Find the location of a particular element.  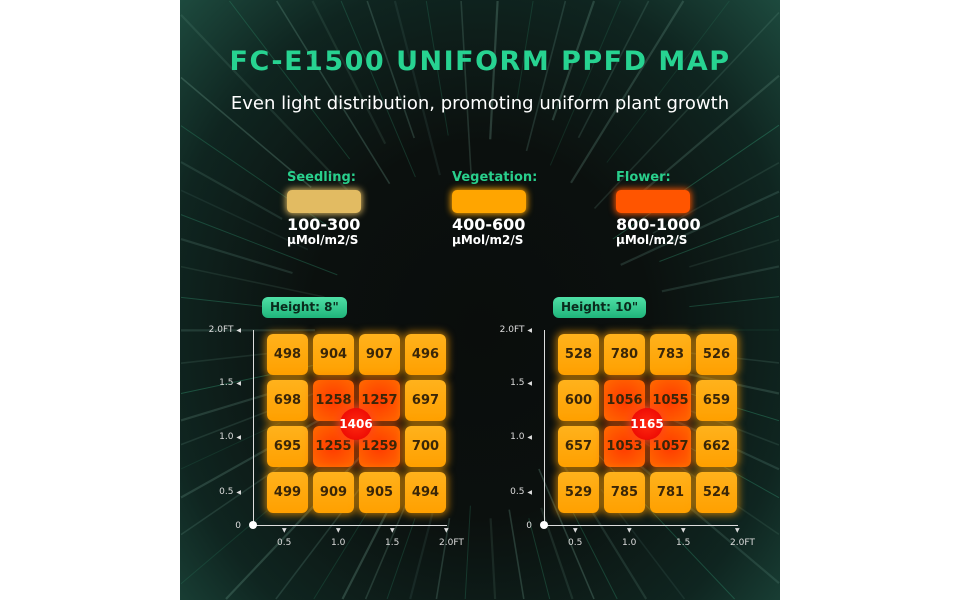

ppfd-cell: 909 is located at coordinates (333, 492).